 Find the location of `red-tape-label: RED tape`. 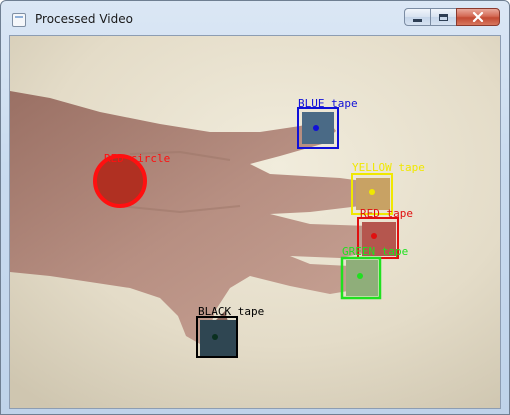

red-tape-label: RED tape is located at coordinates (386, 213).